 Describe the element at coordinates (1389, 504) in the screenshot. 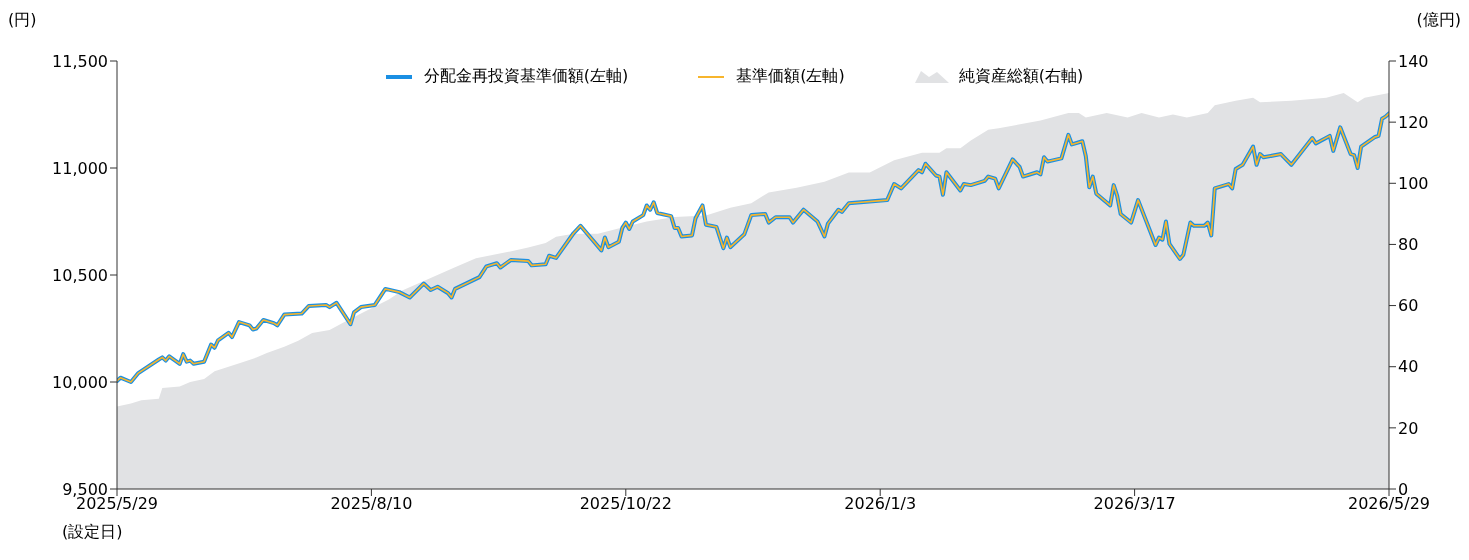

I see `x-tick-label: 2026/5/29` at that location.